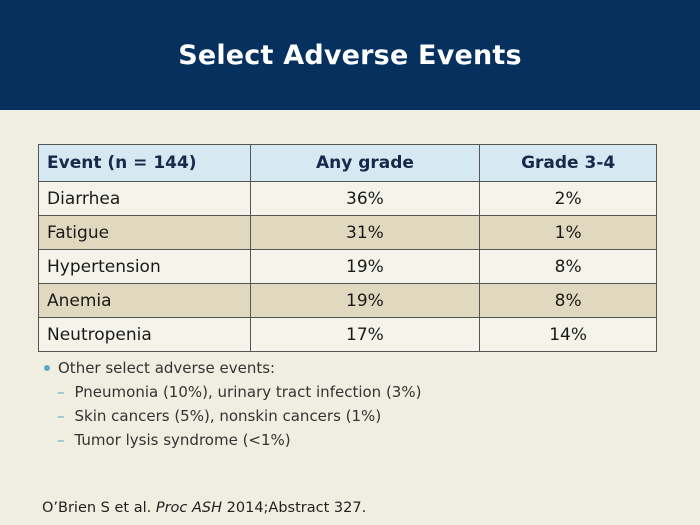 This screenshot has width=700, height=525. I want to click on table-row: Hypertension 19% 8%, so click(347, 266).